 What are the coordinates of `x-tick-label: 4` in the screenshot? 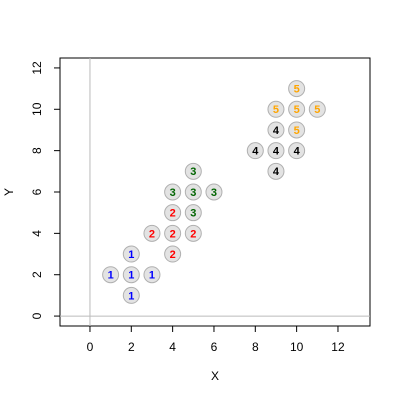 It's located at (172, 347).